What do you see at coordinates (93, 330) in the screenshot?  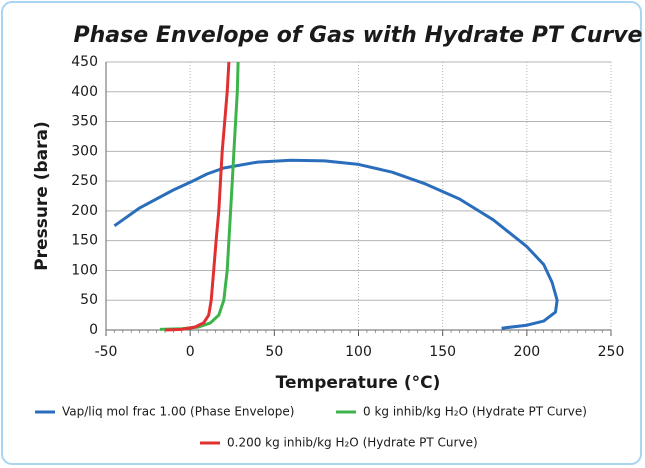 I see `y-tick-label: 0` at bounding box center [93, 330].